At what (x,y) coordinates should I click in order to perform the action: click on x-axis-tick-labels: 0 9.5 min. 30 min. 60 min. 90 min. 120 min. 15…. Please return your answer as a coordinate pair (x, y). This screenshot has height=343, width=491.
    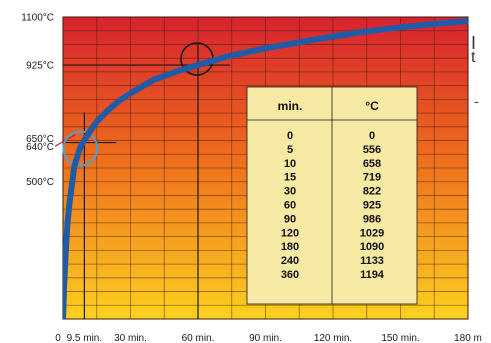
    Looking at the image, I should click on (268, 338).